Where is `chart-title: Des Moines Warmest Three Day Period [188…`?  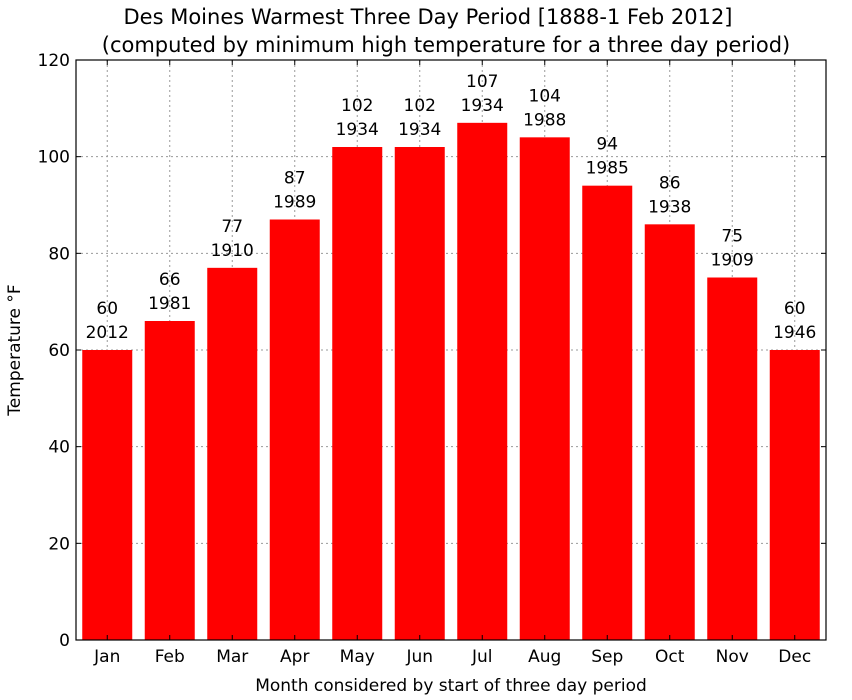
chart-title: Des Moines Warmest Three Day Period [188… is located at coordinates (428, 17).